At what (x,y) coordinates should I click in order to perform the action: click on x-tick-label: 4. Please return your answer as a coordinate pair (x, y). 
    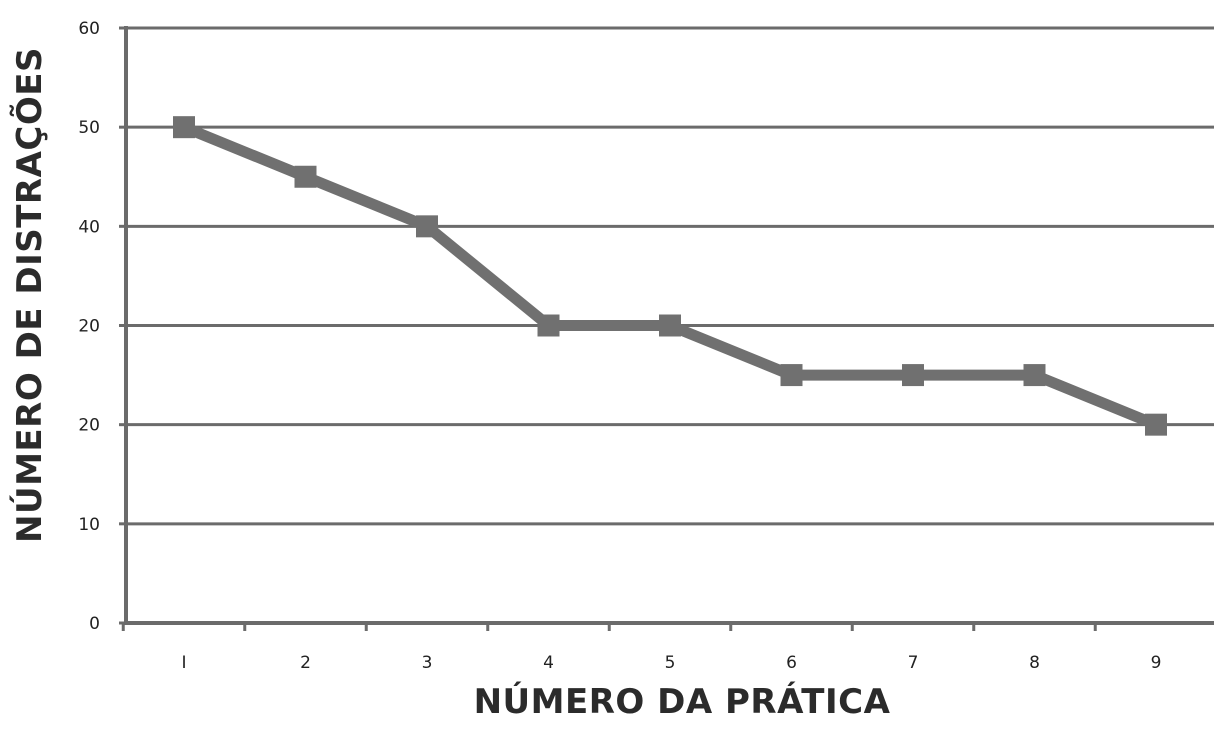
    Looking at the image, I should click on (548, 663).